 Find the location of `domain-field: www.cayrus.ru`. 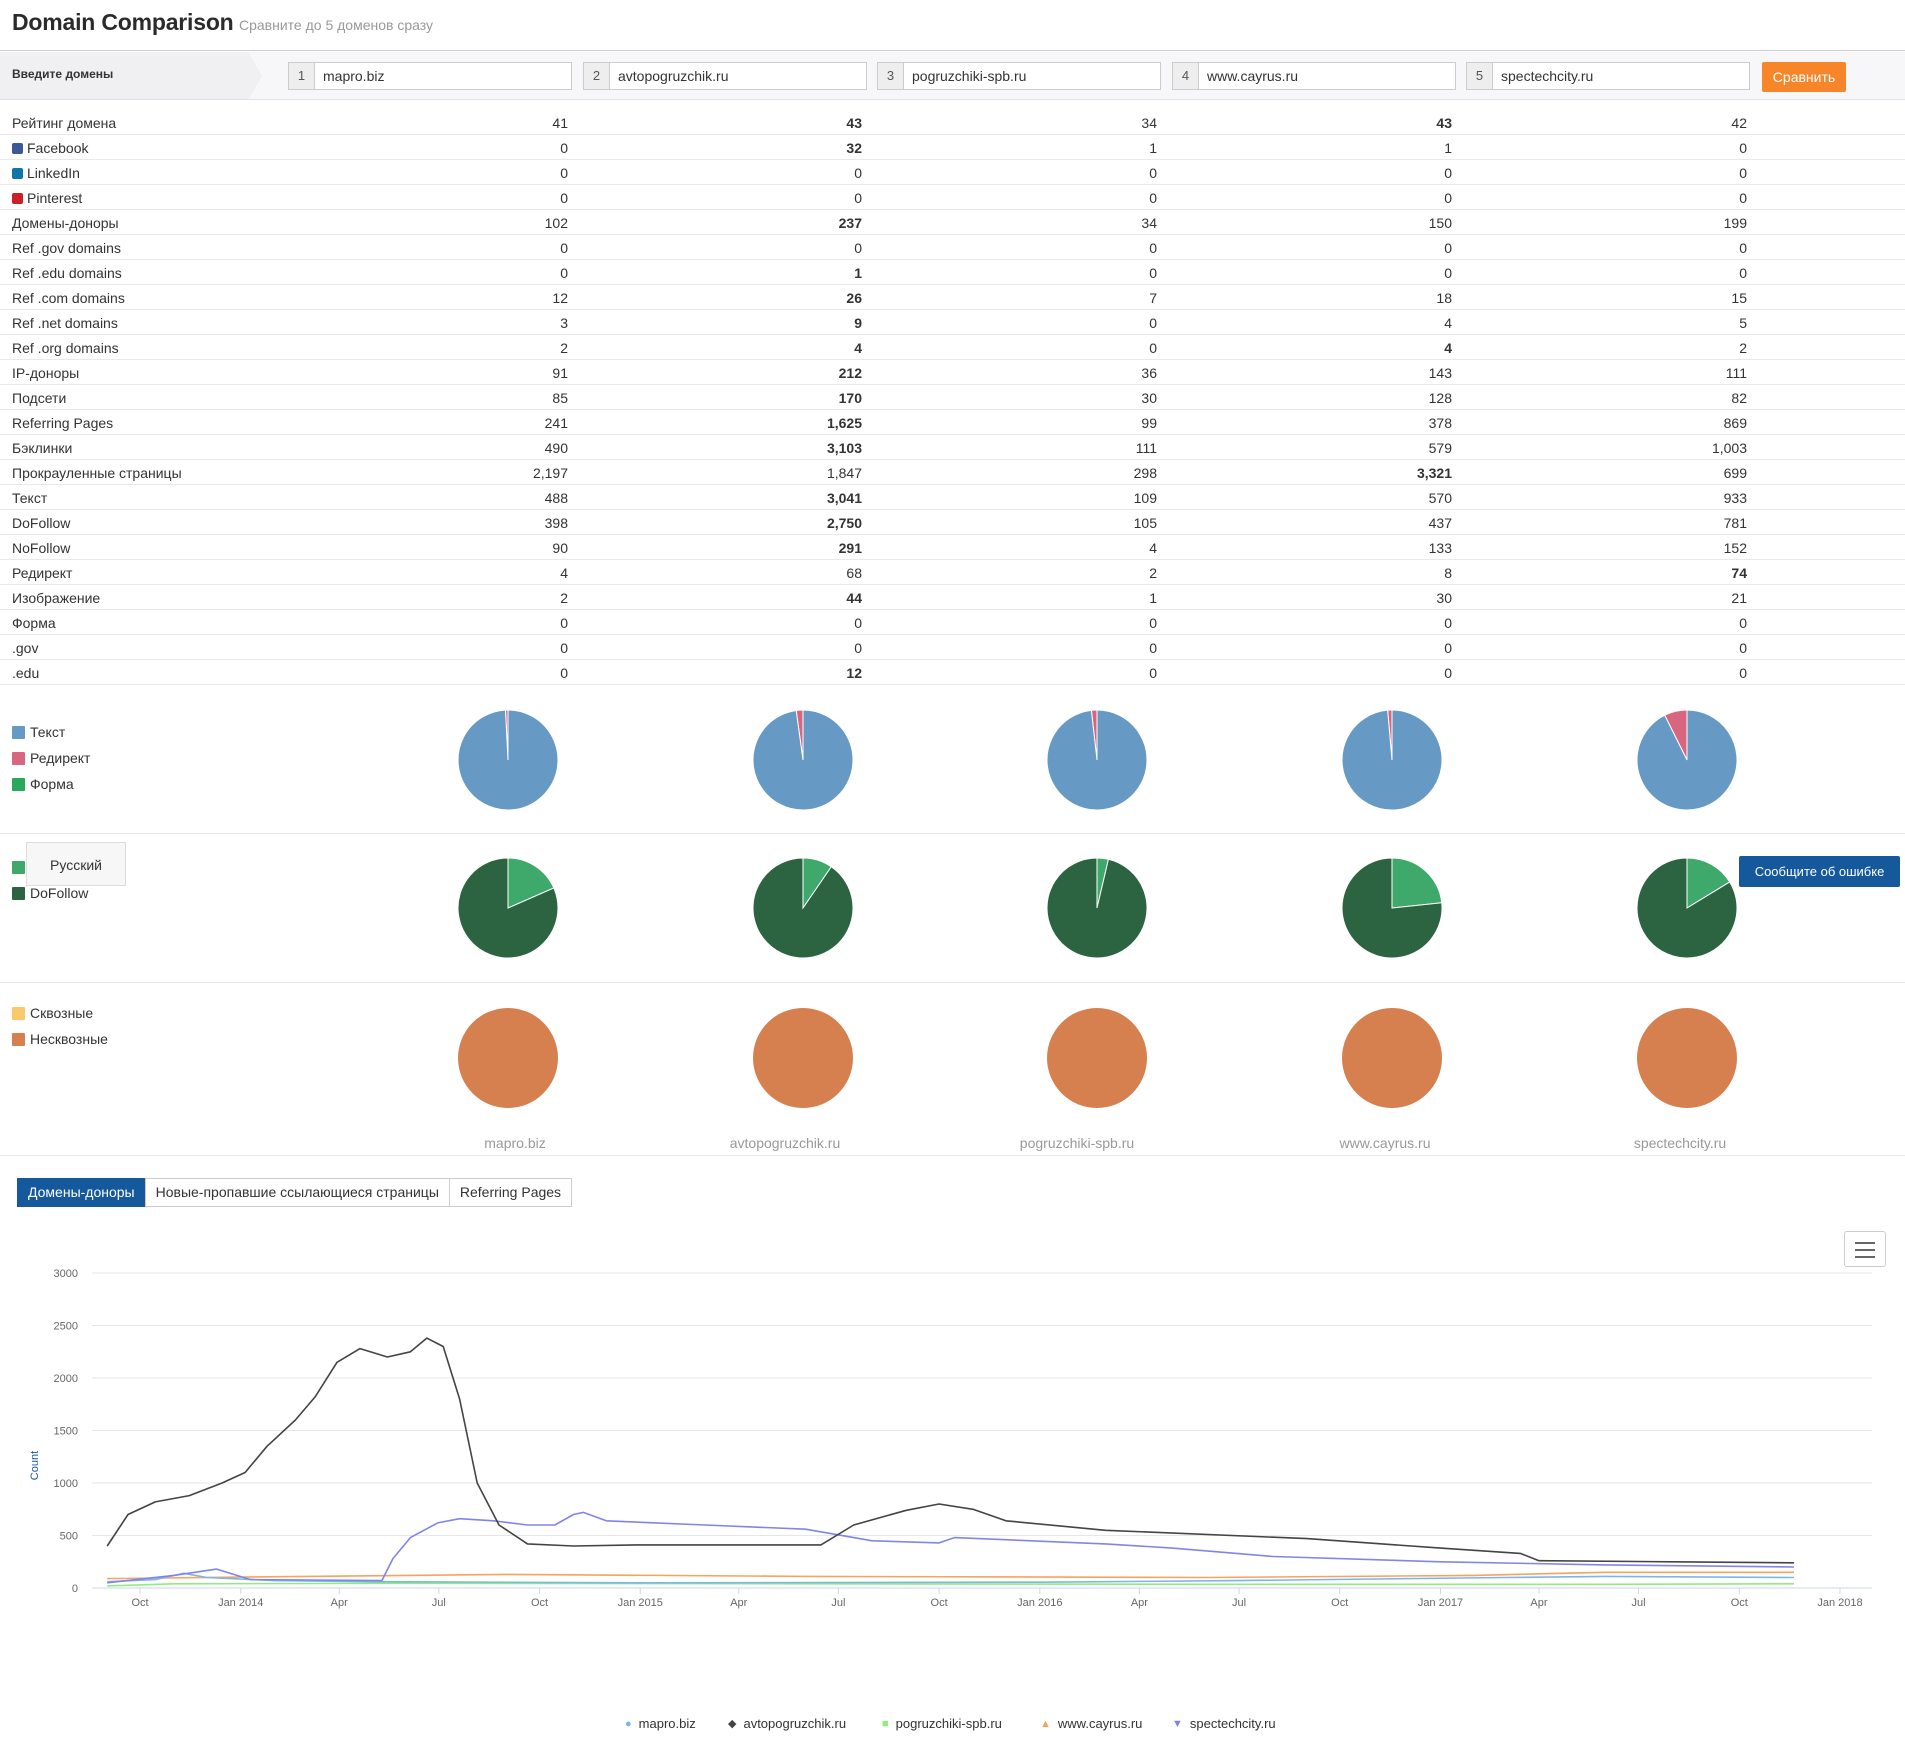

domain-field: www.cayrus.ru is located at coordinates (1253, 76).